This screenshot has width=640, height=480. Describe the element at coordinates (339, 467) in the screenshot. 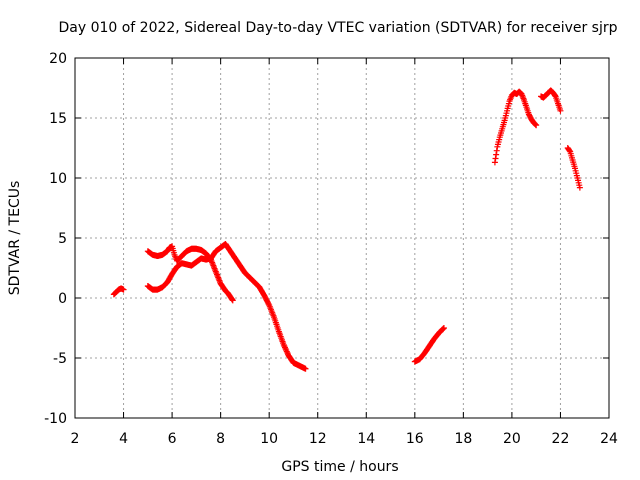

I see `x-axis-label: GPS time / hours` at that location.